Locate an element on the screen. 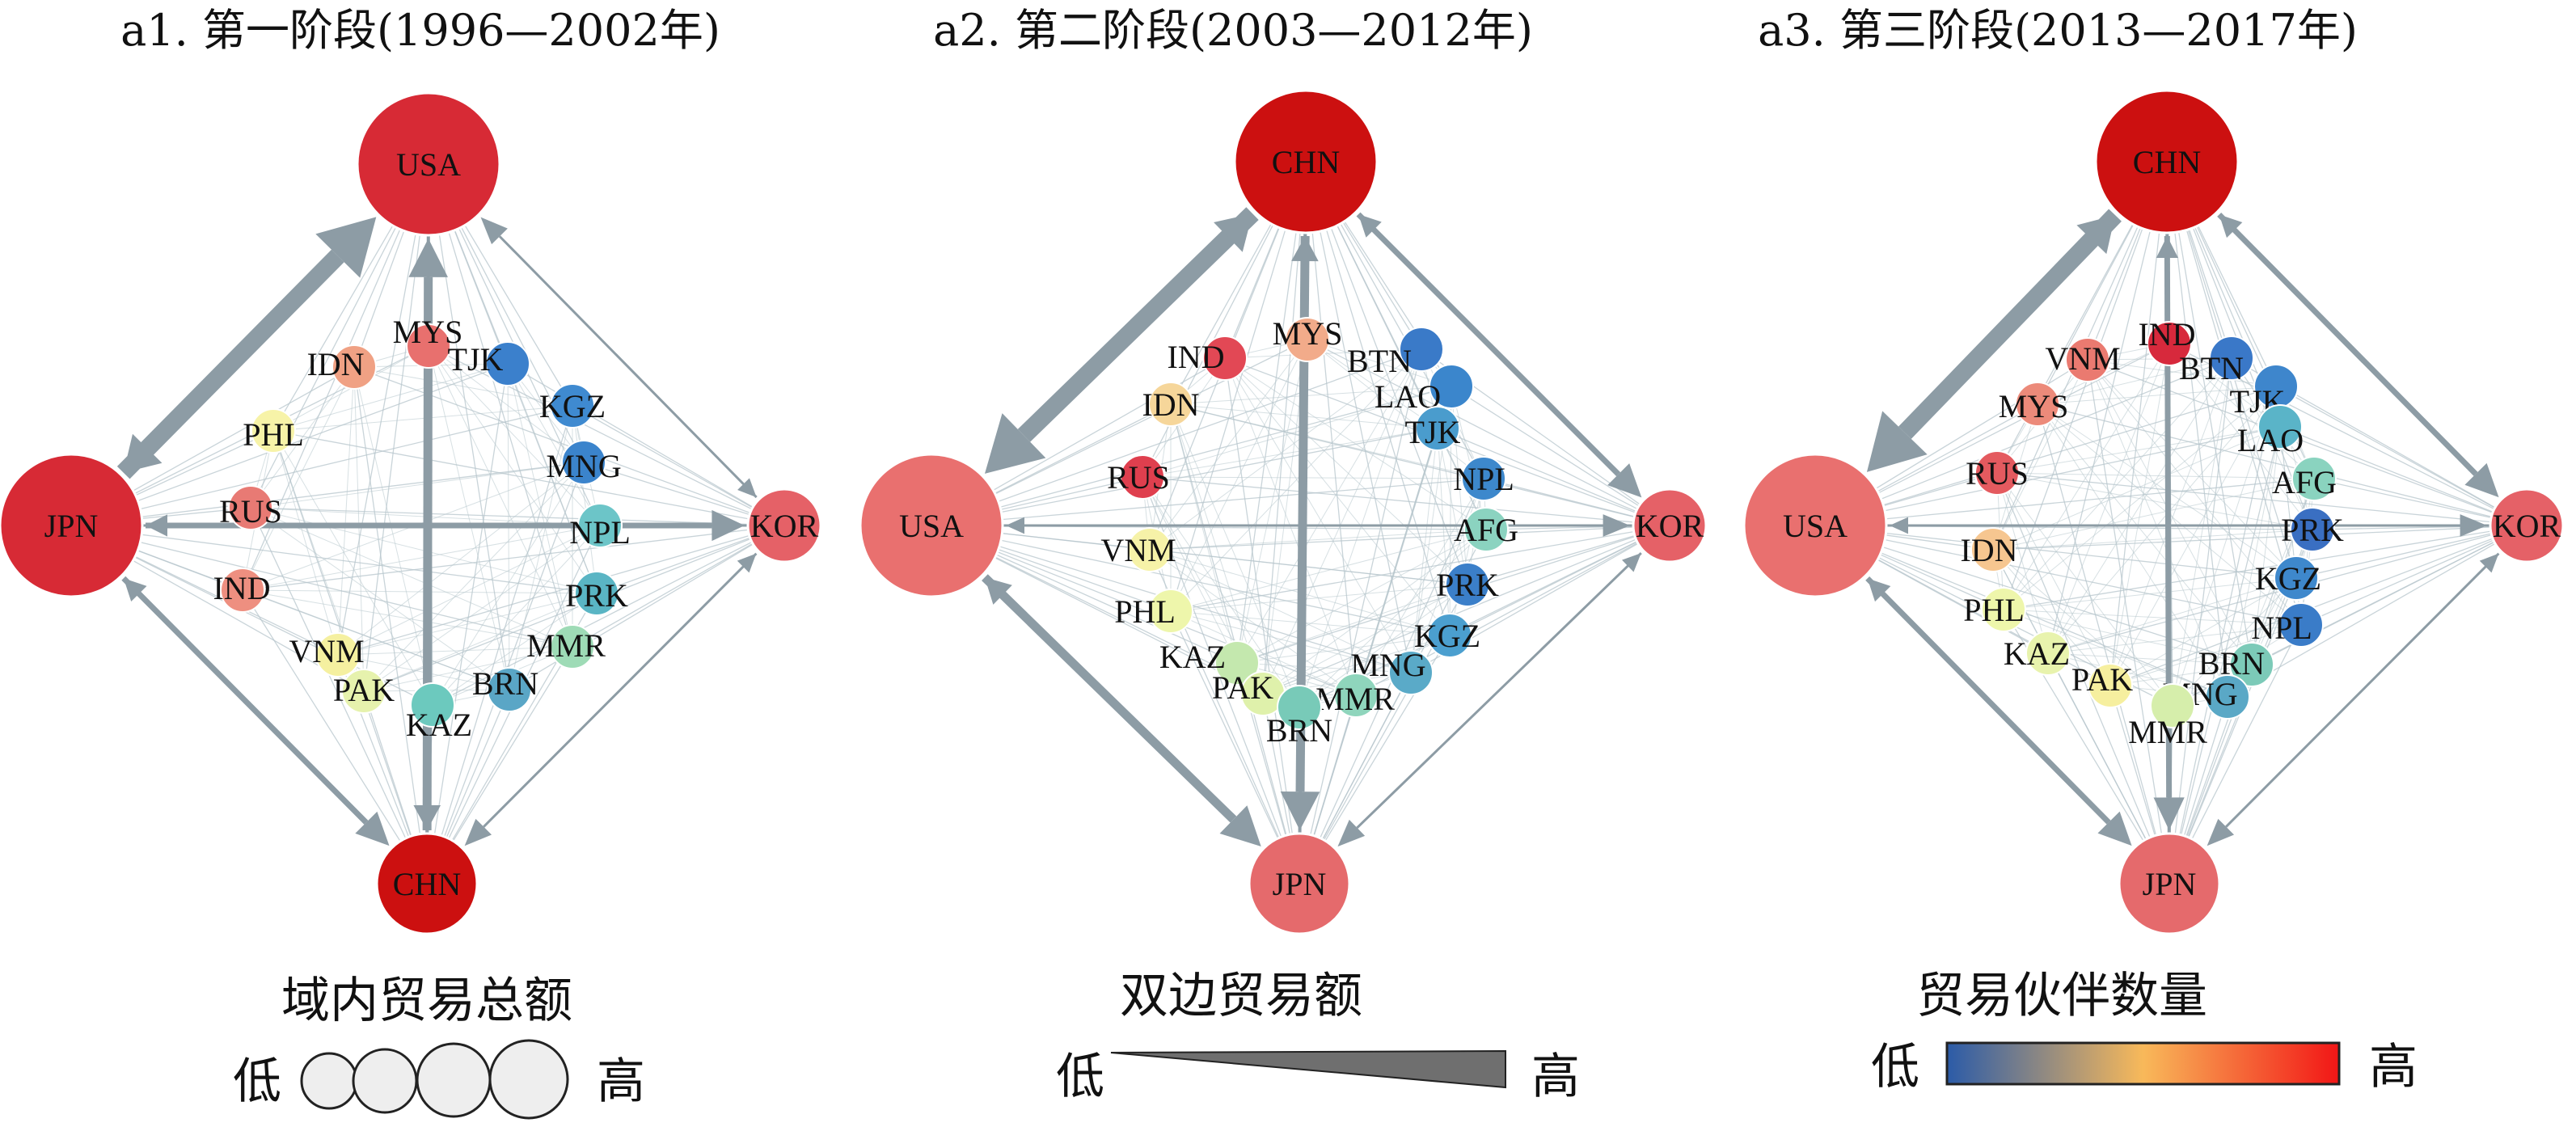  country-node: PHL is located at coordinates (273, 431).